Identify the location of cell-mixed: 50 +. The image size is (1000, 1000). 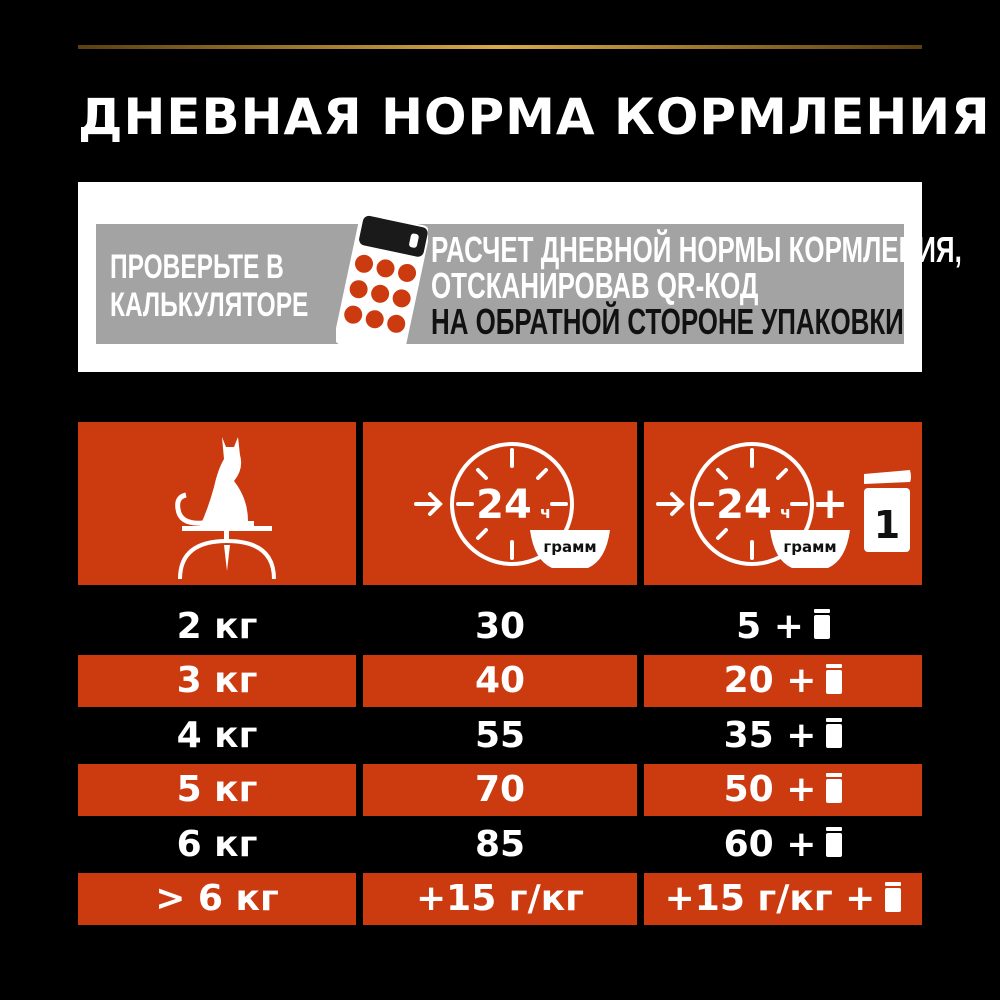
(783, 789).